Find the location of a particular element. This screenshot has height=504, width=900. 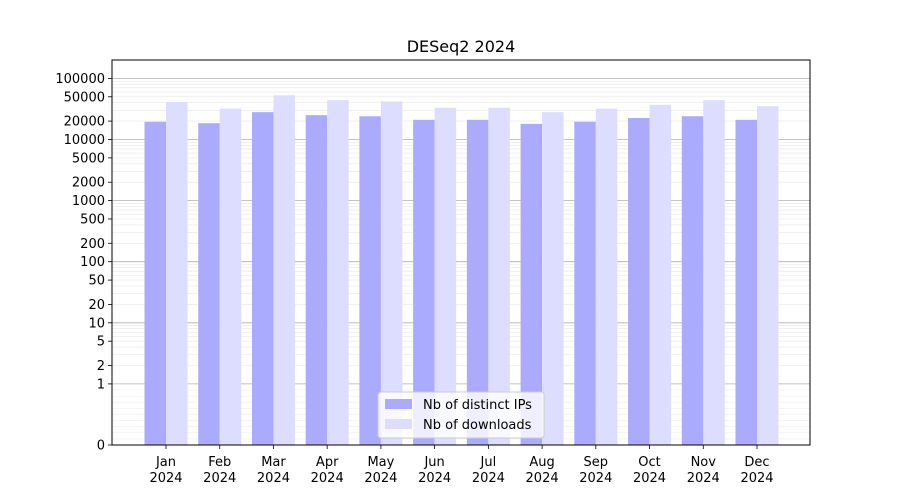

y-tick-label: 50 is located at coordinates (96, 281).